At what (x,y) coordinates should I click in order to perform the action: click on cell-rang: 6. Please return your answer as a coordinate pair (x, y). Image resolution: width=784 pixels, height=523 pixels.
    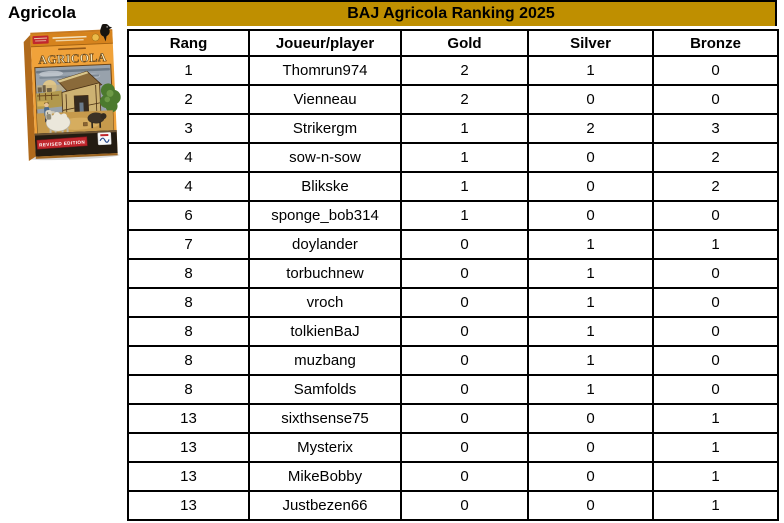
    Looking at the image, I should click on (188, 215).